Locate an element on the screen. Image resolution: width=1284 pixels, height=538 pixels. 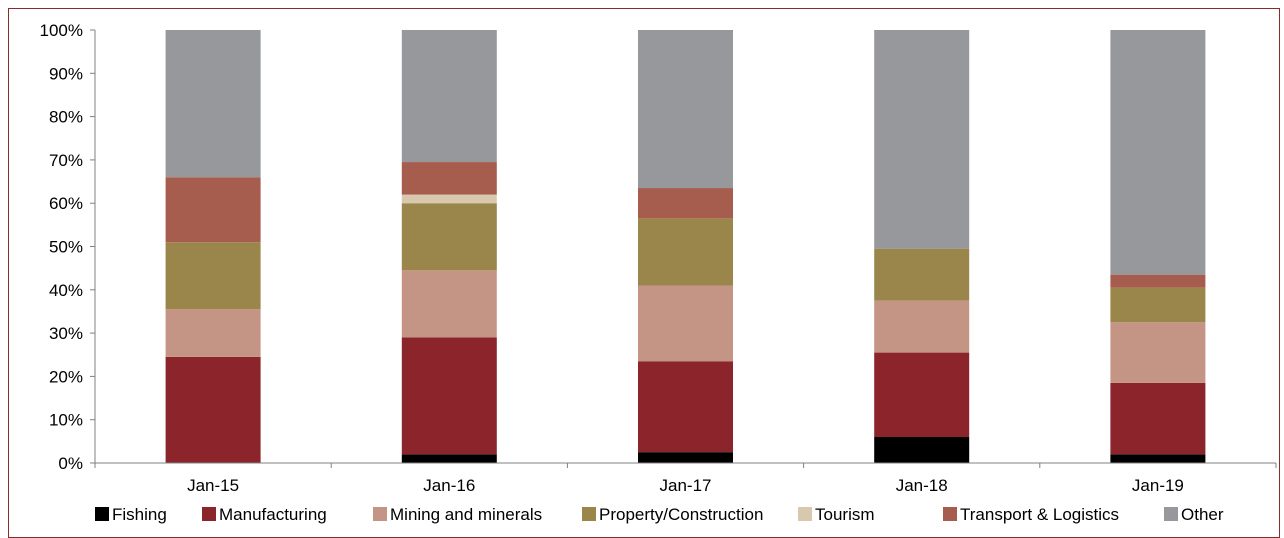
y-tick-label: 100% is located at coordinates (61, 30).